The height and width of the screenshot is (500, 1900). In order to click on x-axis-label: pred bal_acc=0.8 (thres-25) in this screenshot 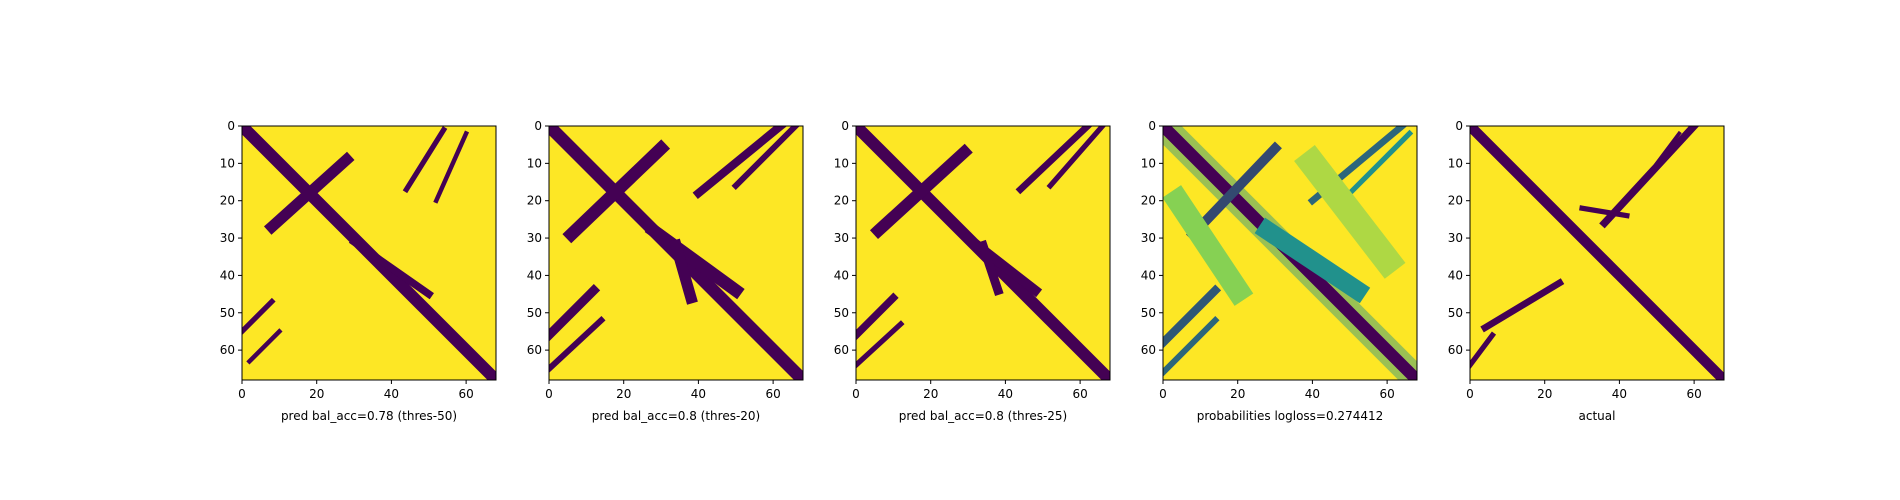, I will do `click(983, 416)`.